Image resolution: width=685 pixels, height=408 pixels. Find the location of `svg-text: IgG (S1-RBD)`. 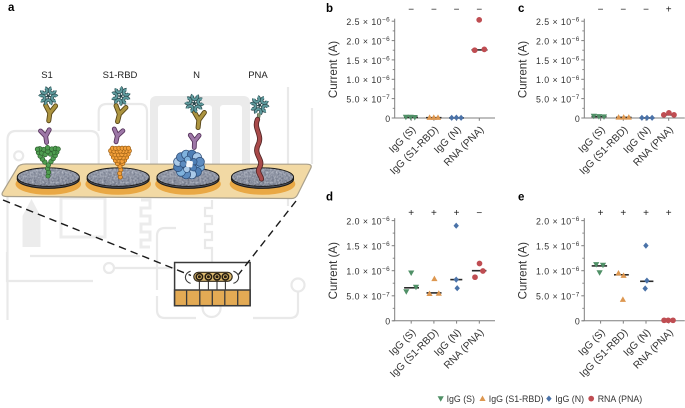

svg-text: IgG (S1-RBD) is located at coordinates (516, 399).